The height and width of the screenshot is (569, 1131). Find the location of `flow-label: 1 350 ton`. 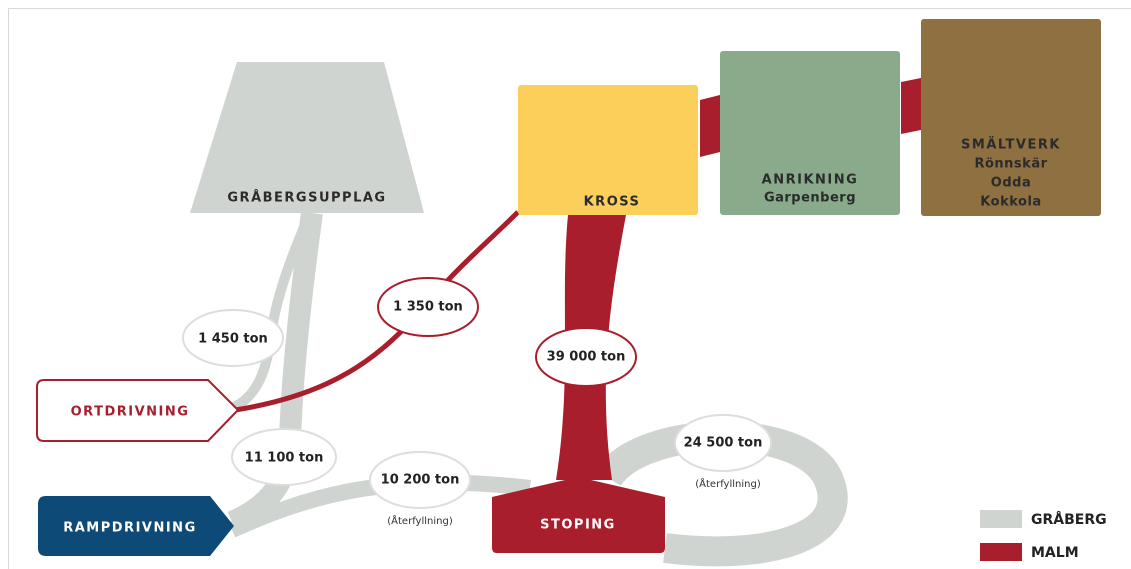

flow-label: 1 350 ton is located at coordinates (428, 307).